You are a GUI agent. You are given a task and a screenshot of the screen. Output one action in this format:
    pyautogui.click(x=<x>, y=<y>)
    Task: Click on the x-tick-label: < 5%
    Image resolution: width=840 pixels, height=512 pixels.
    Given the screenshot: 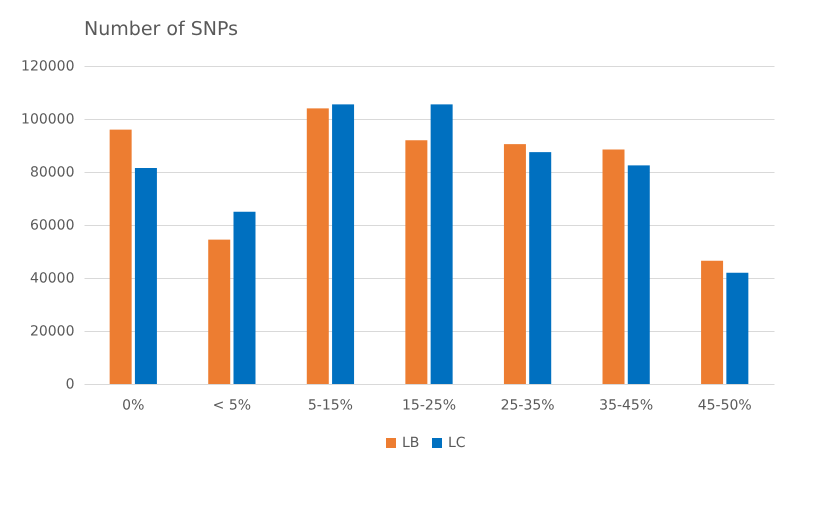 What is the action you would take?
    pyautogui.click(x=232, y=406)
    